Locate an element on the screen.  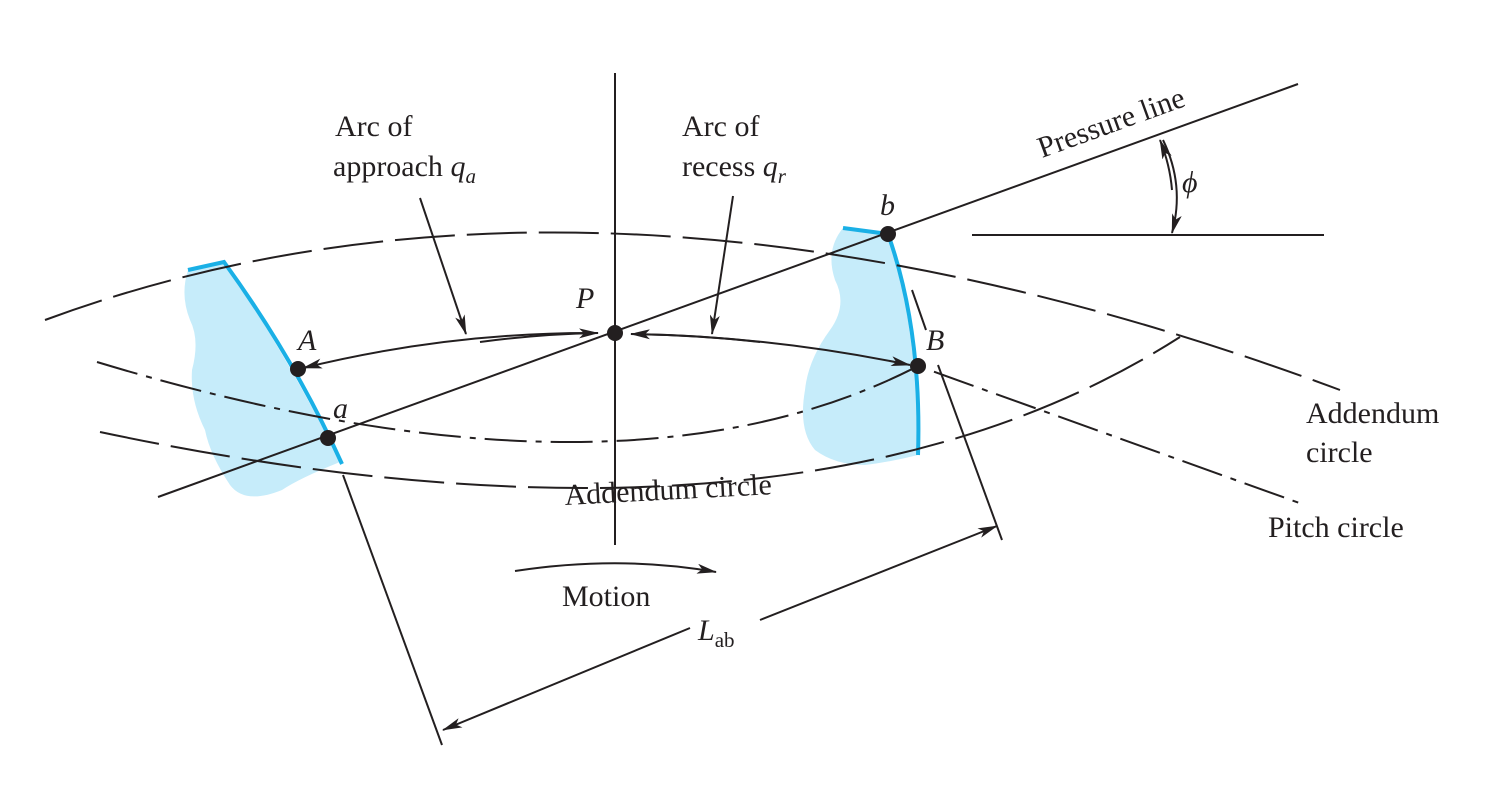
addendum-circle-label-right-2: circle is located at coordinates (1339, 452).